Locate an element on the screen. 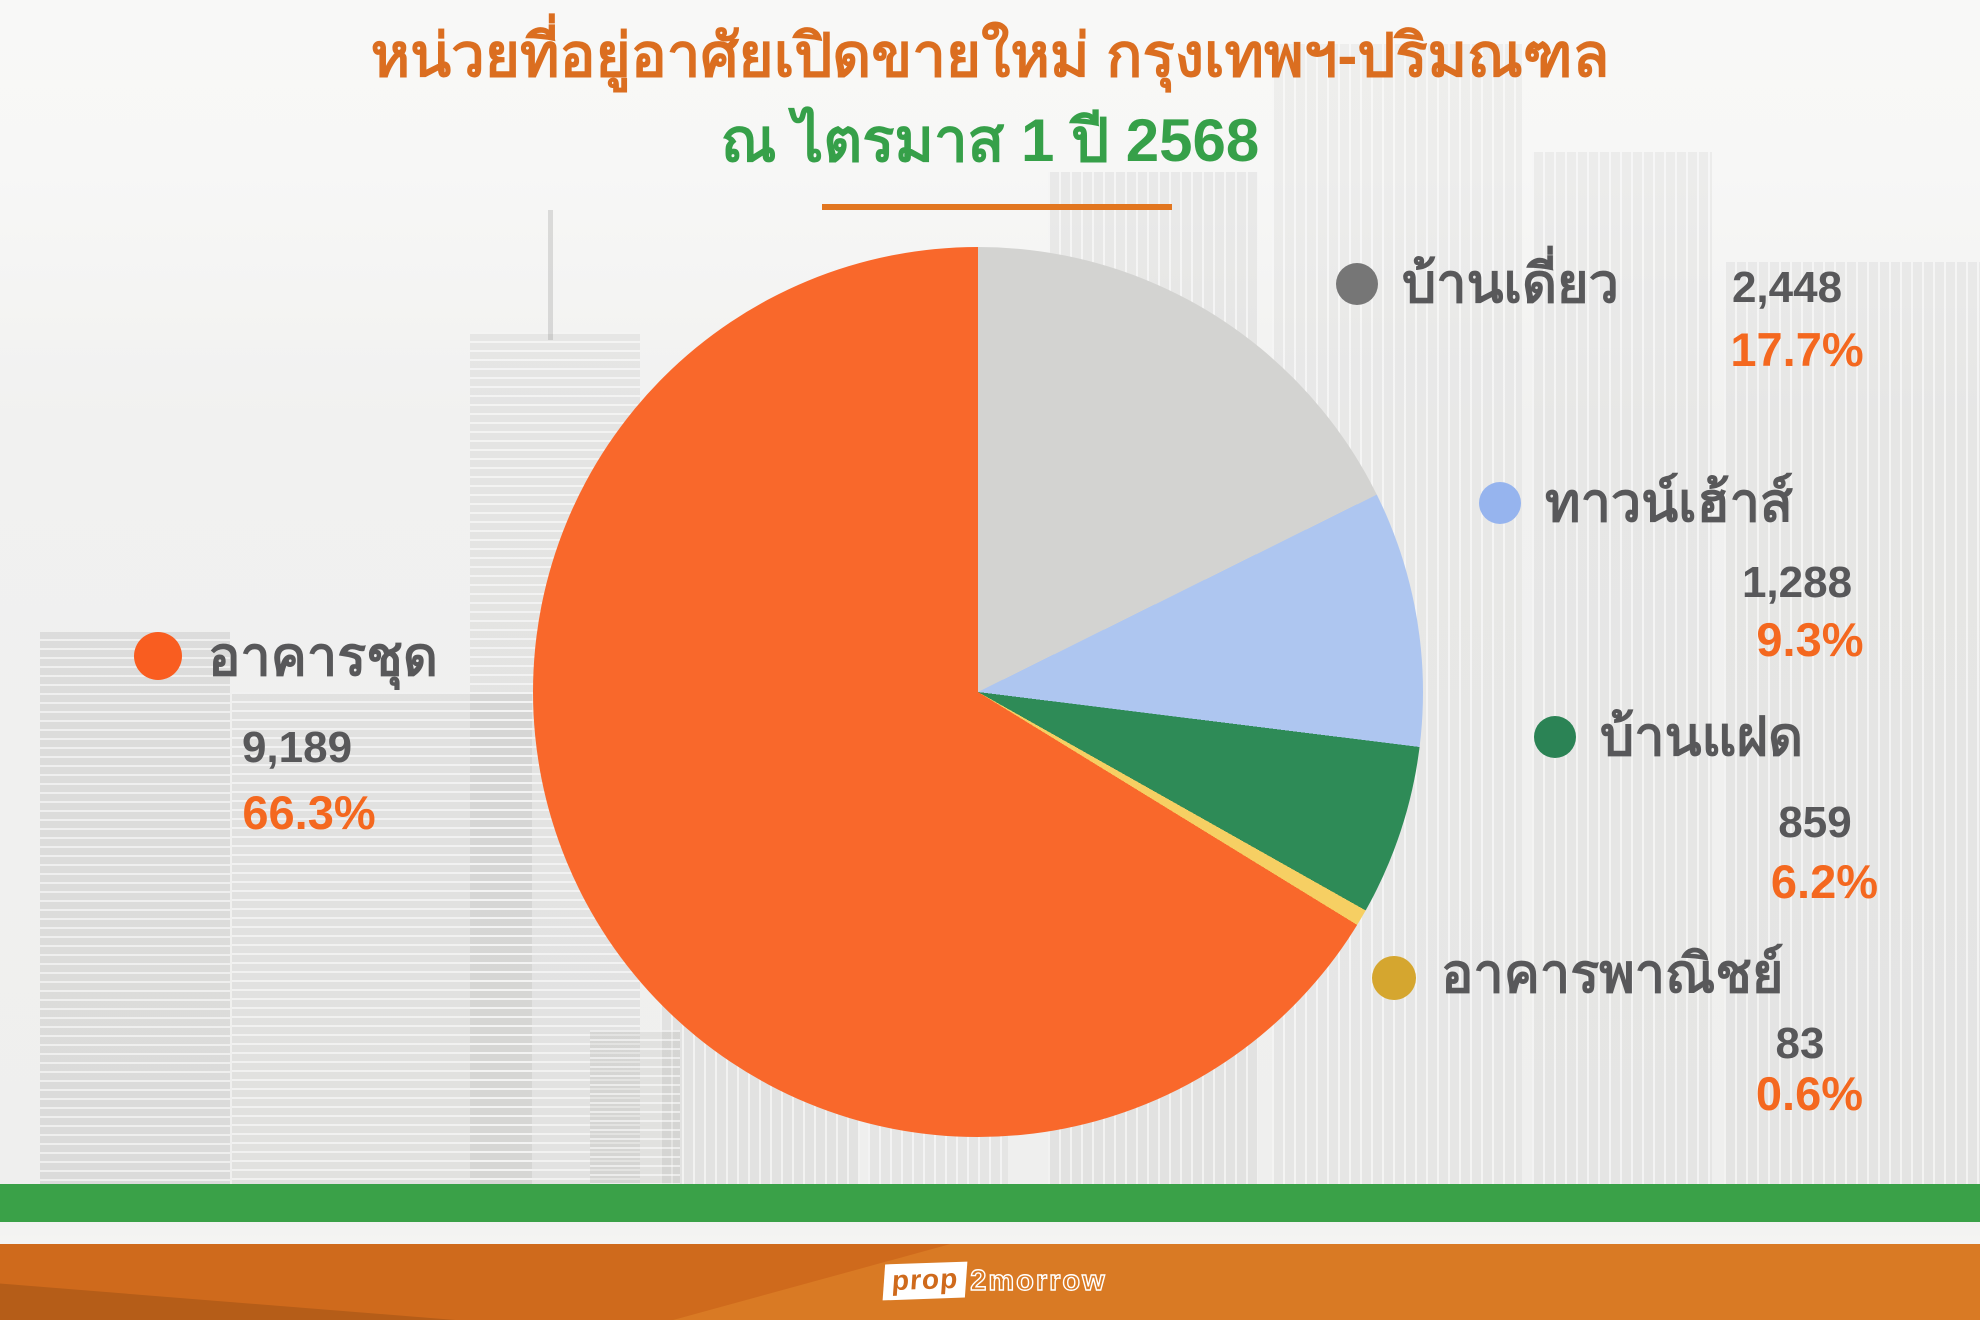 The height and width of the screenshot is (1320, 1980). legend-value-condo: 9,189 is located at coordinates (297, 747).